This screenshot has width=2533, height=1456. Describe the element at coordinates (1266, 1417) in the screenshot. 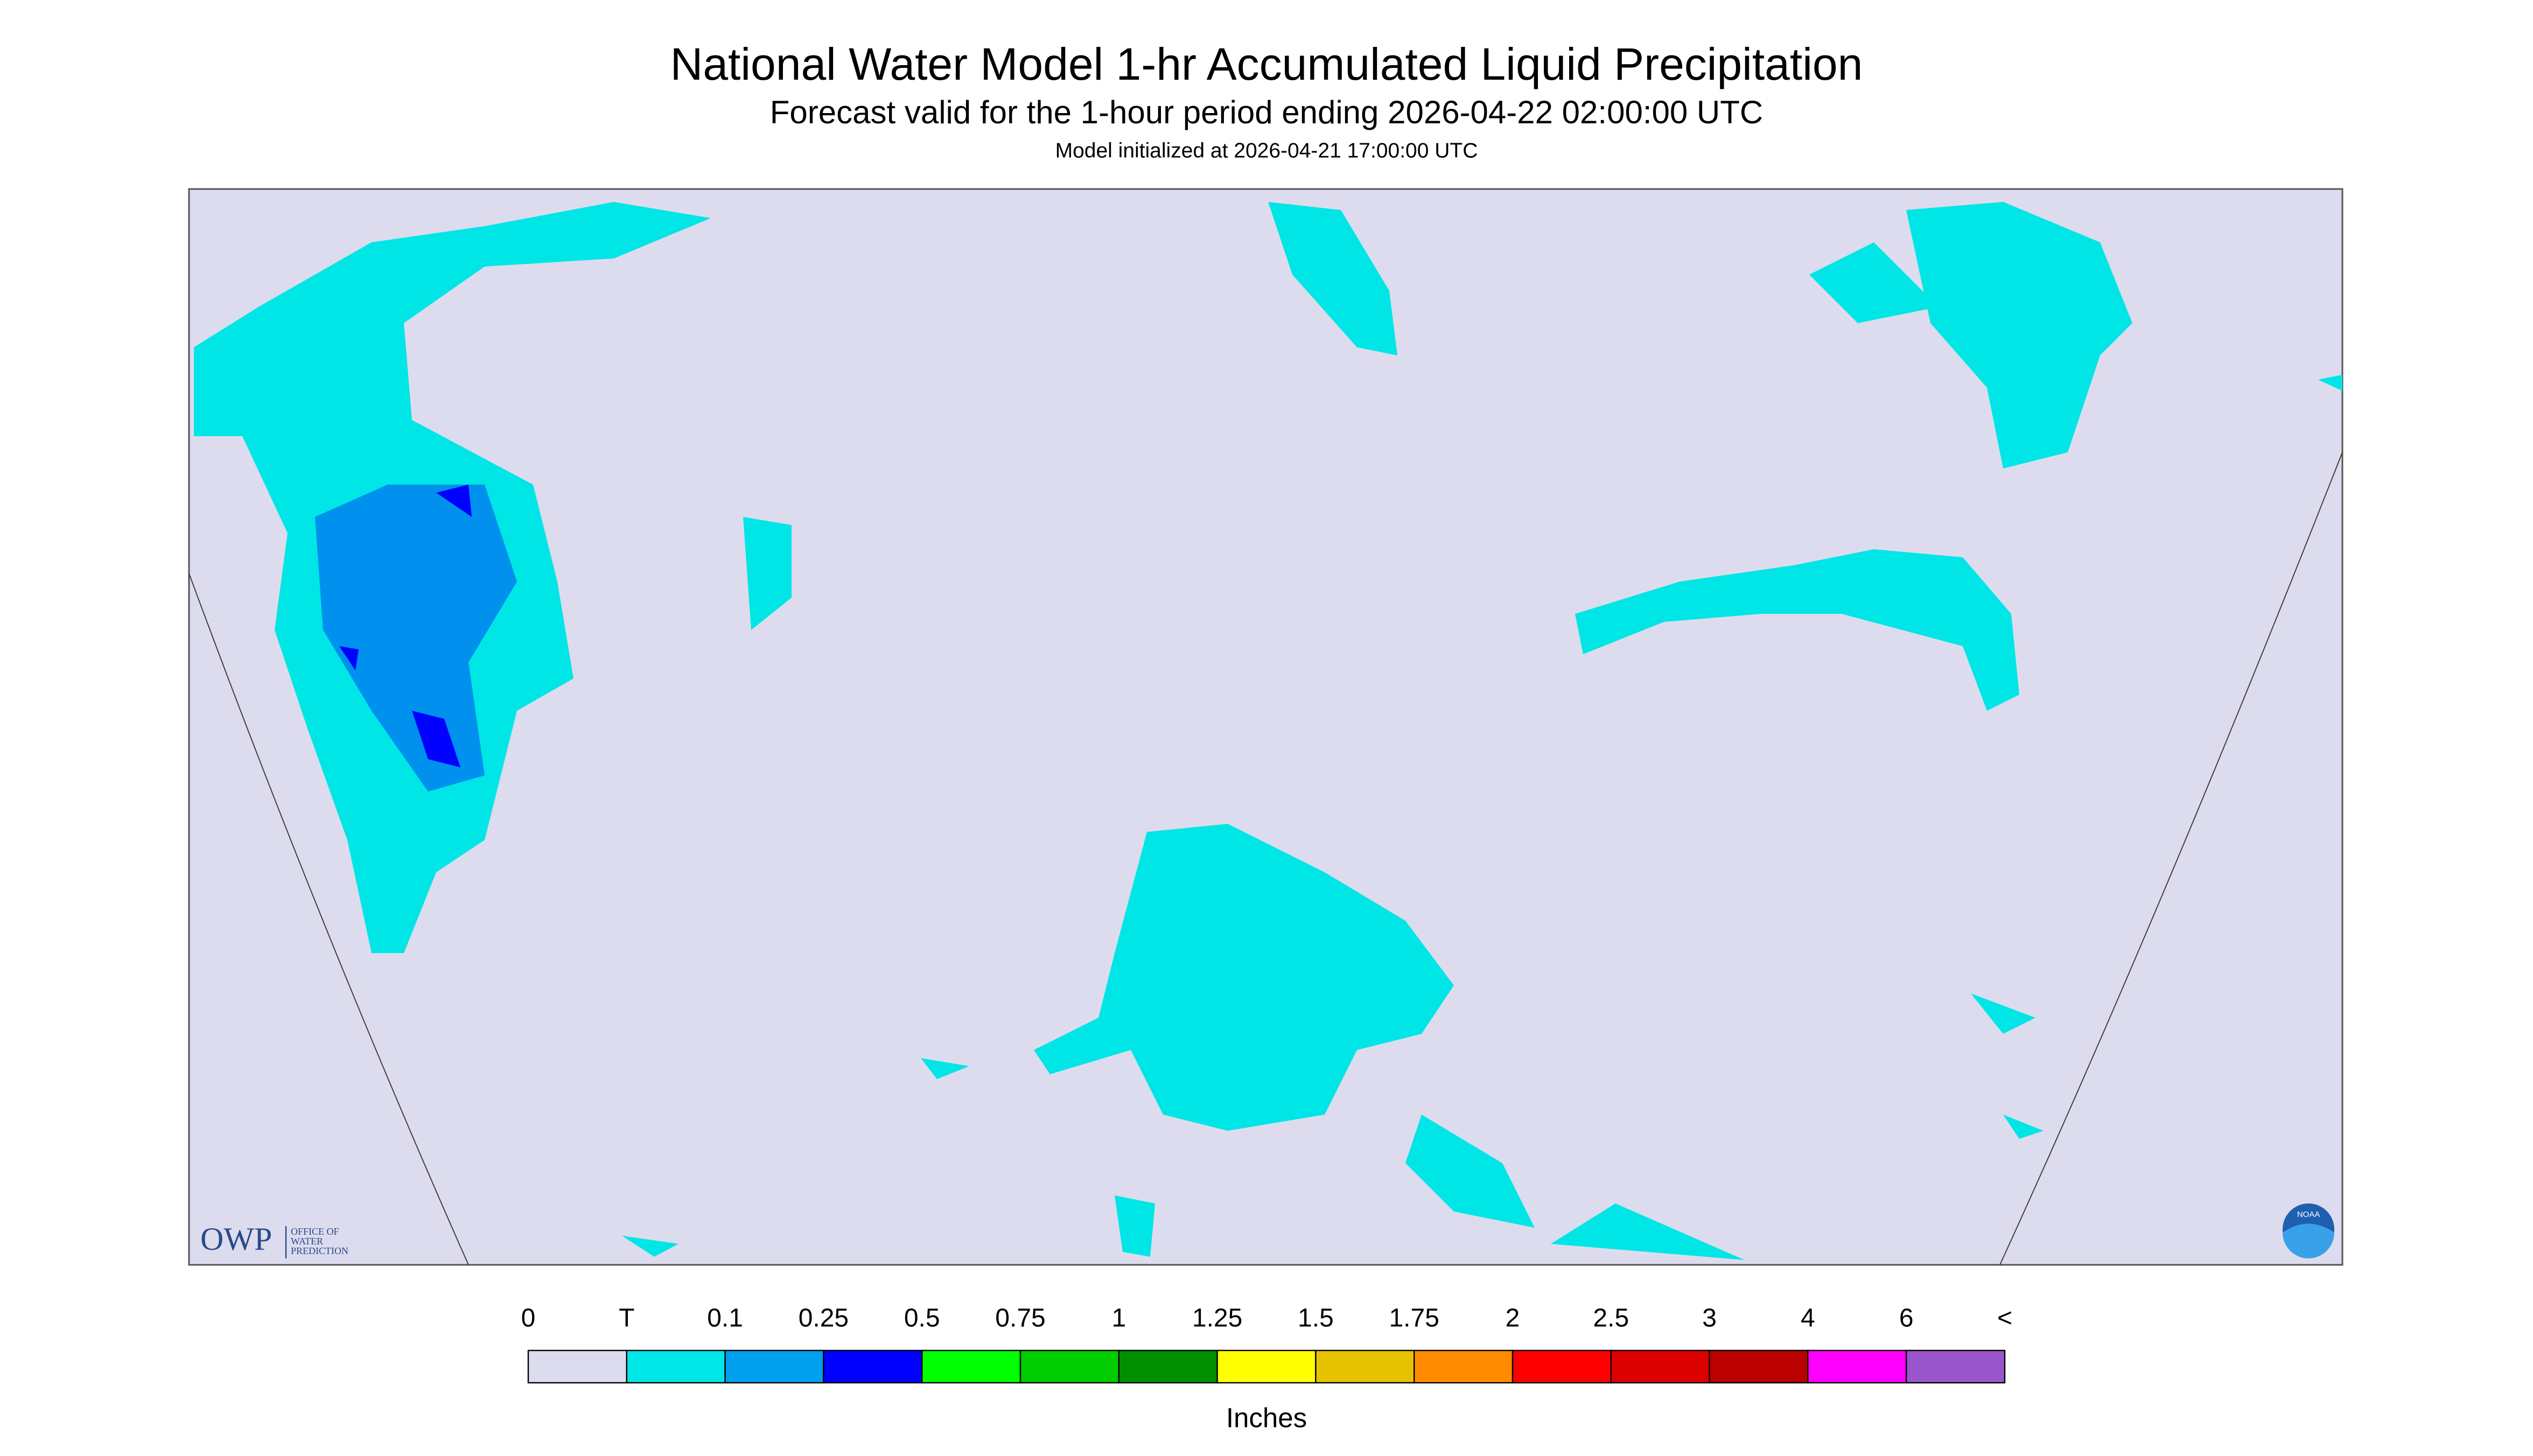

I see `legend-unit: Inches` at that location.